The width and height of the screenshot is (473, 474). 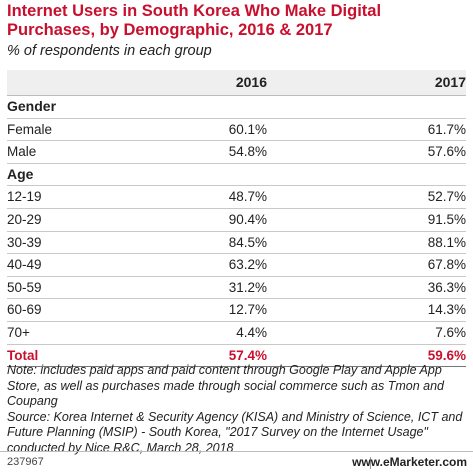 I want to click on table-row: 40-49 63.2% 67.8%, so click(x=236, y=265).